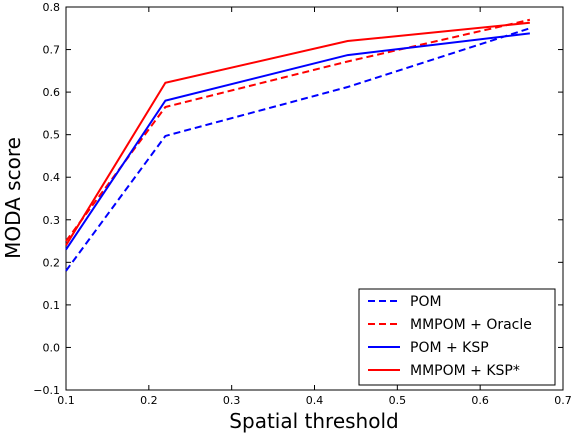 Image resolution: width=581 pixels, height=435 pixels. I want to click on y-tick-label: 0.8, so click(52, 7).